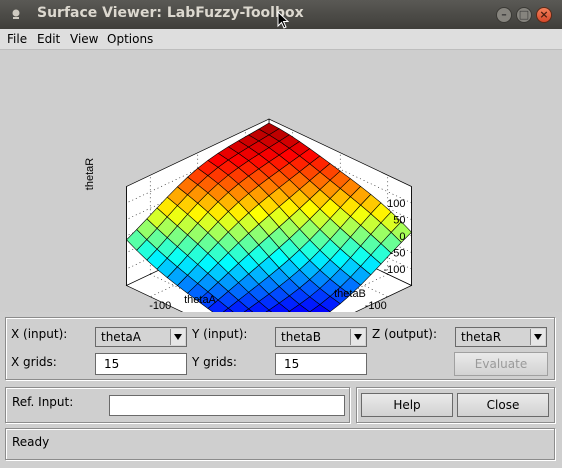 The height and width of the screenshot is (468, 562). What do you see at coordinates (501, 364) in the screenshot?
I see `evaluate-button: Evaluate` at bounding box center [501, 364].